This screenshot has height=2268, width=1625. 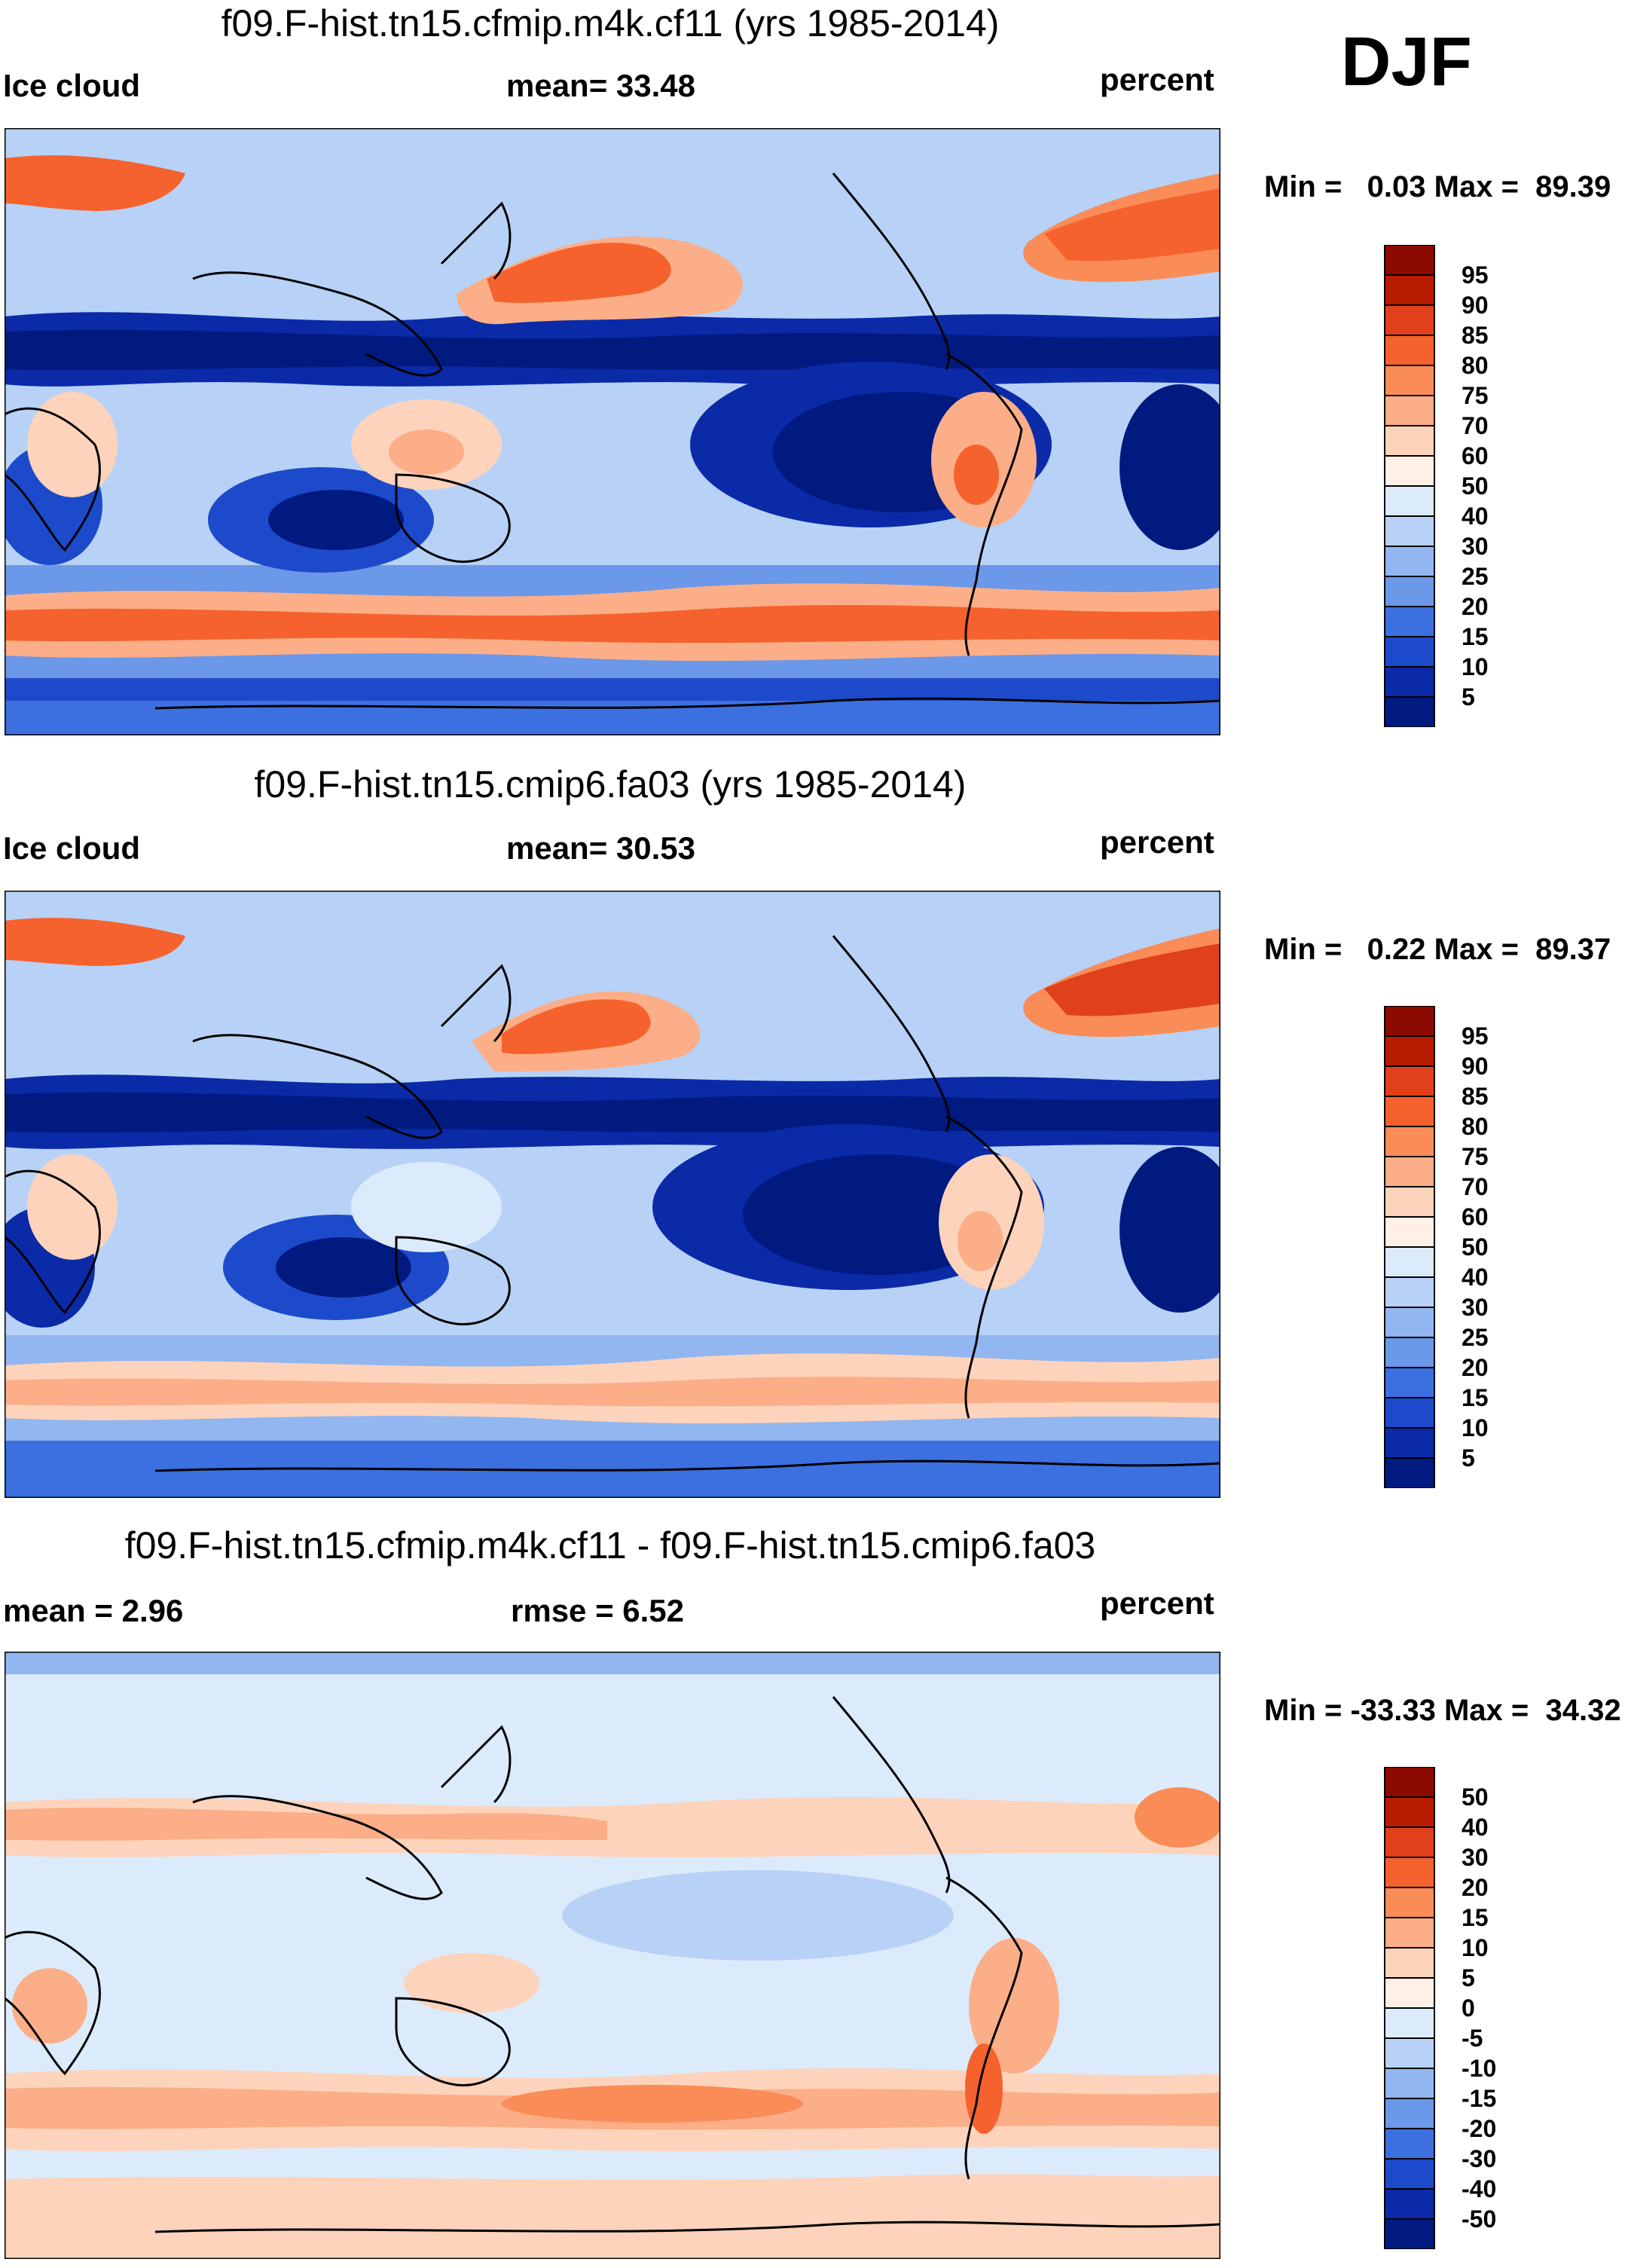 I want to click on colorbar1-tick-label: 80, so click(x=1475, y=365).